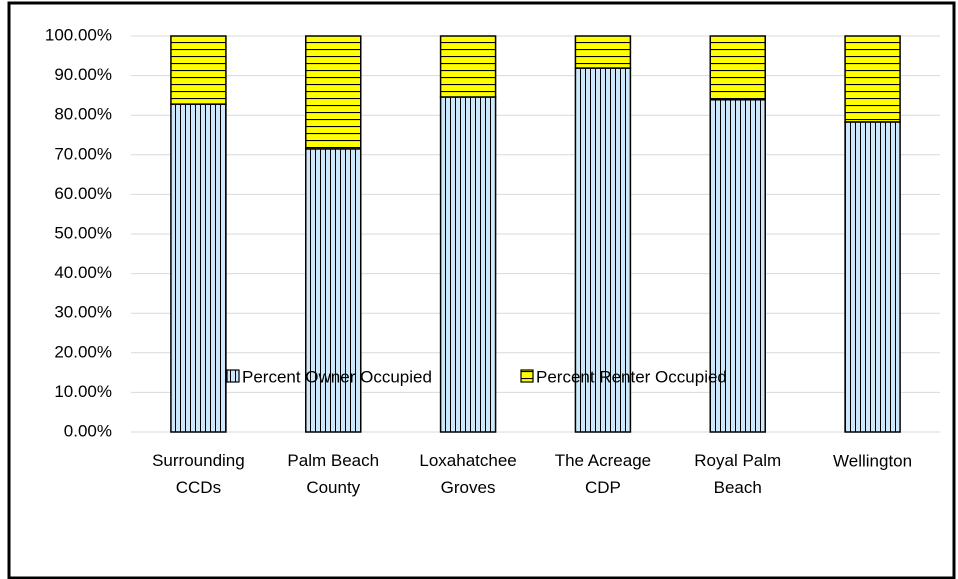 The height and width of the screenshot is (579, 958). I want to click on legend-label: Percent Renter Occupied, so click(631, 376).